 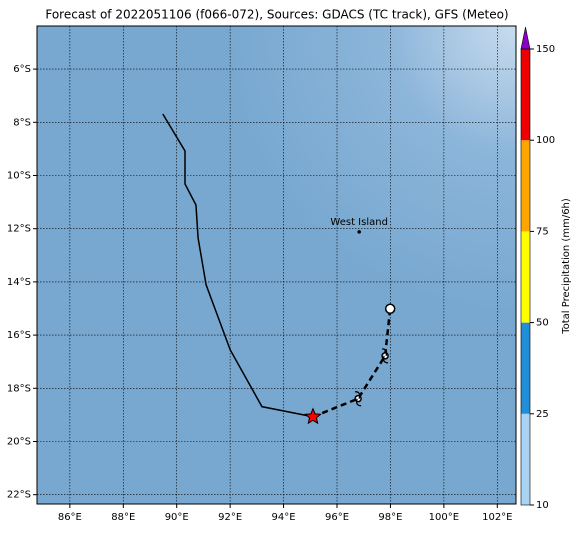 I want to click on colorbar-tick-label: 75, so click(x=542, y=231).